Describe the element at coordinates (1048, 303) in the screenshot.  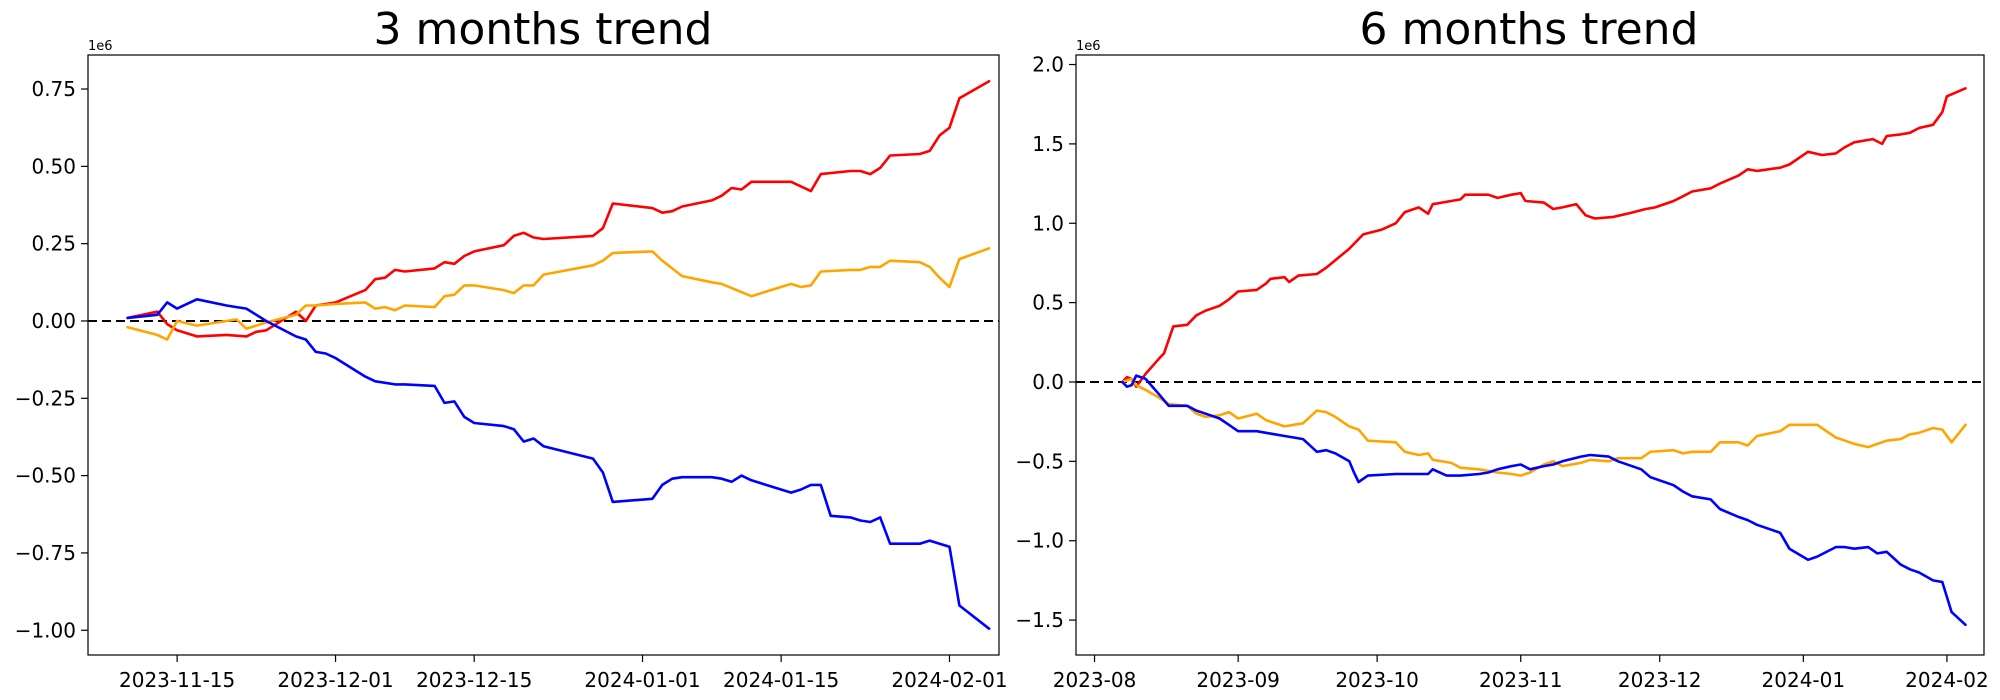
I see `y-tick-label: 0.5` at that location.